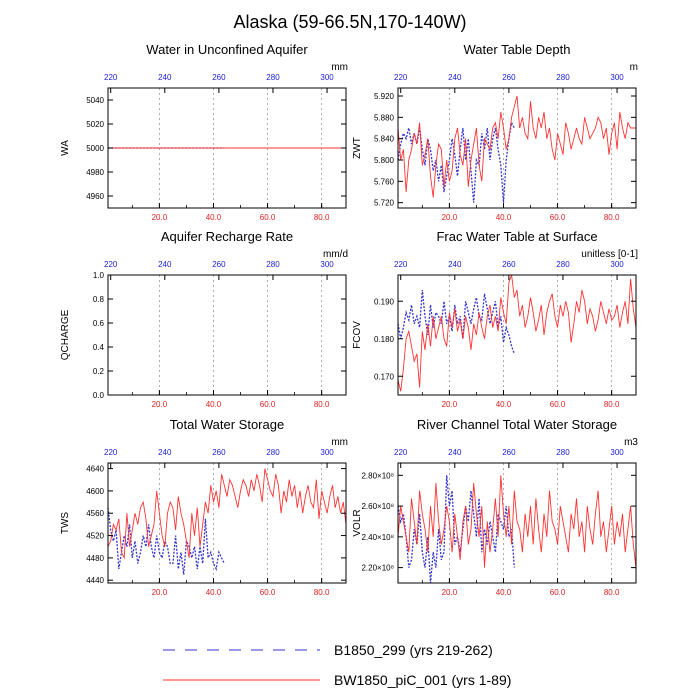 This screenshot has height=700, width=700. I want to click on units-label: m, so click(634, 67).